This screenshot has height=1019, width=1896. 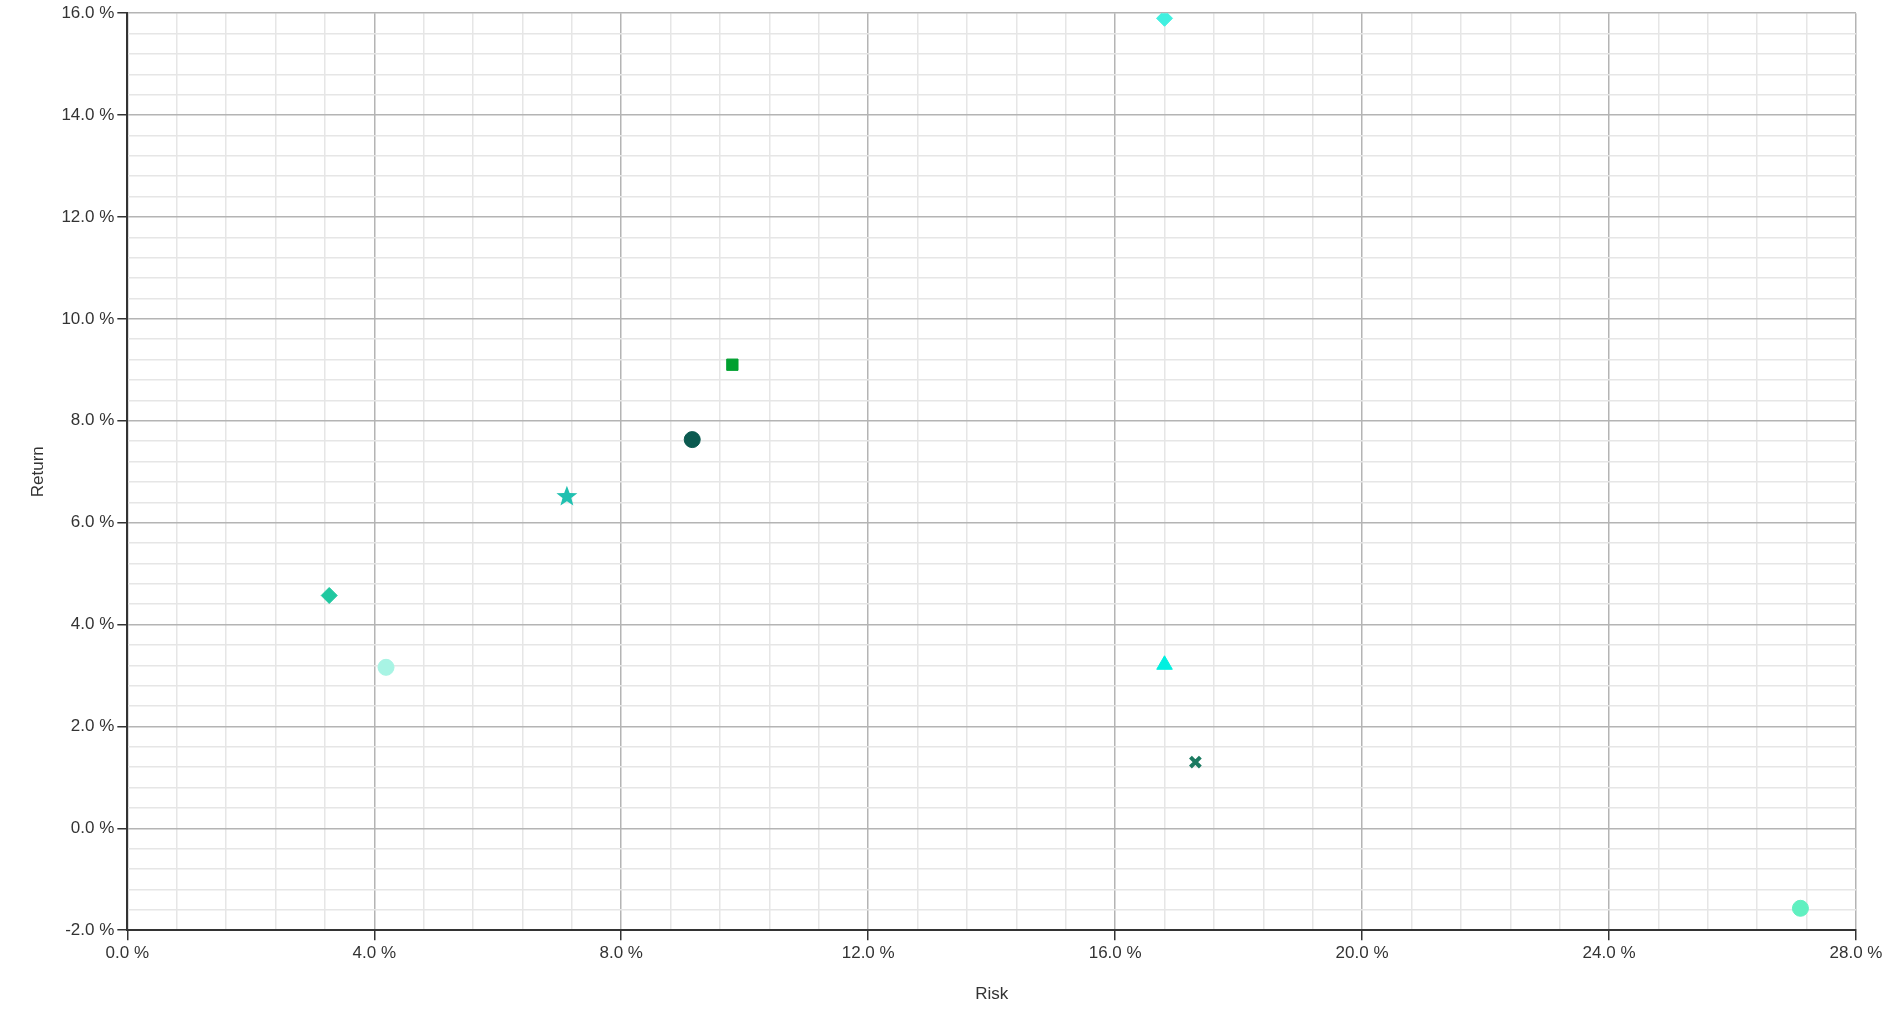 I want to click on y-tick-label: 6.0 %, so click(x=92, y=522).